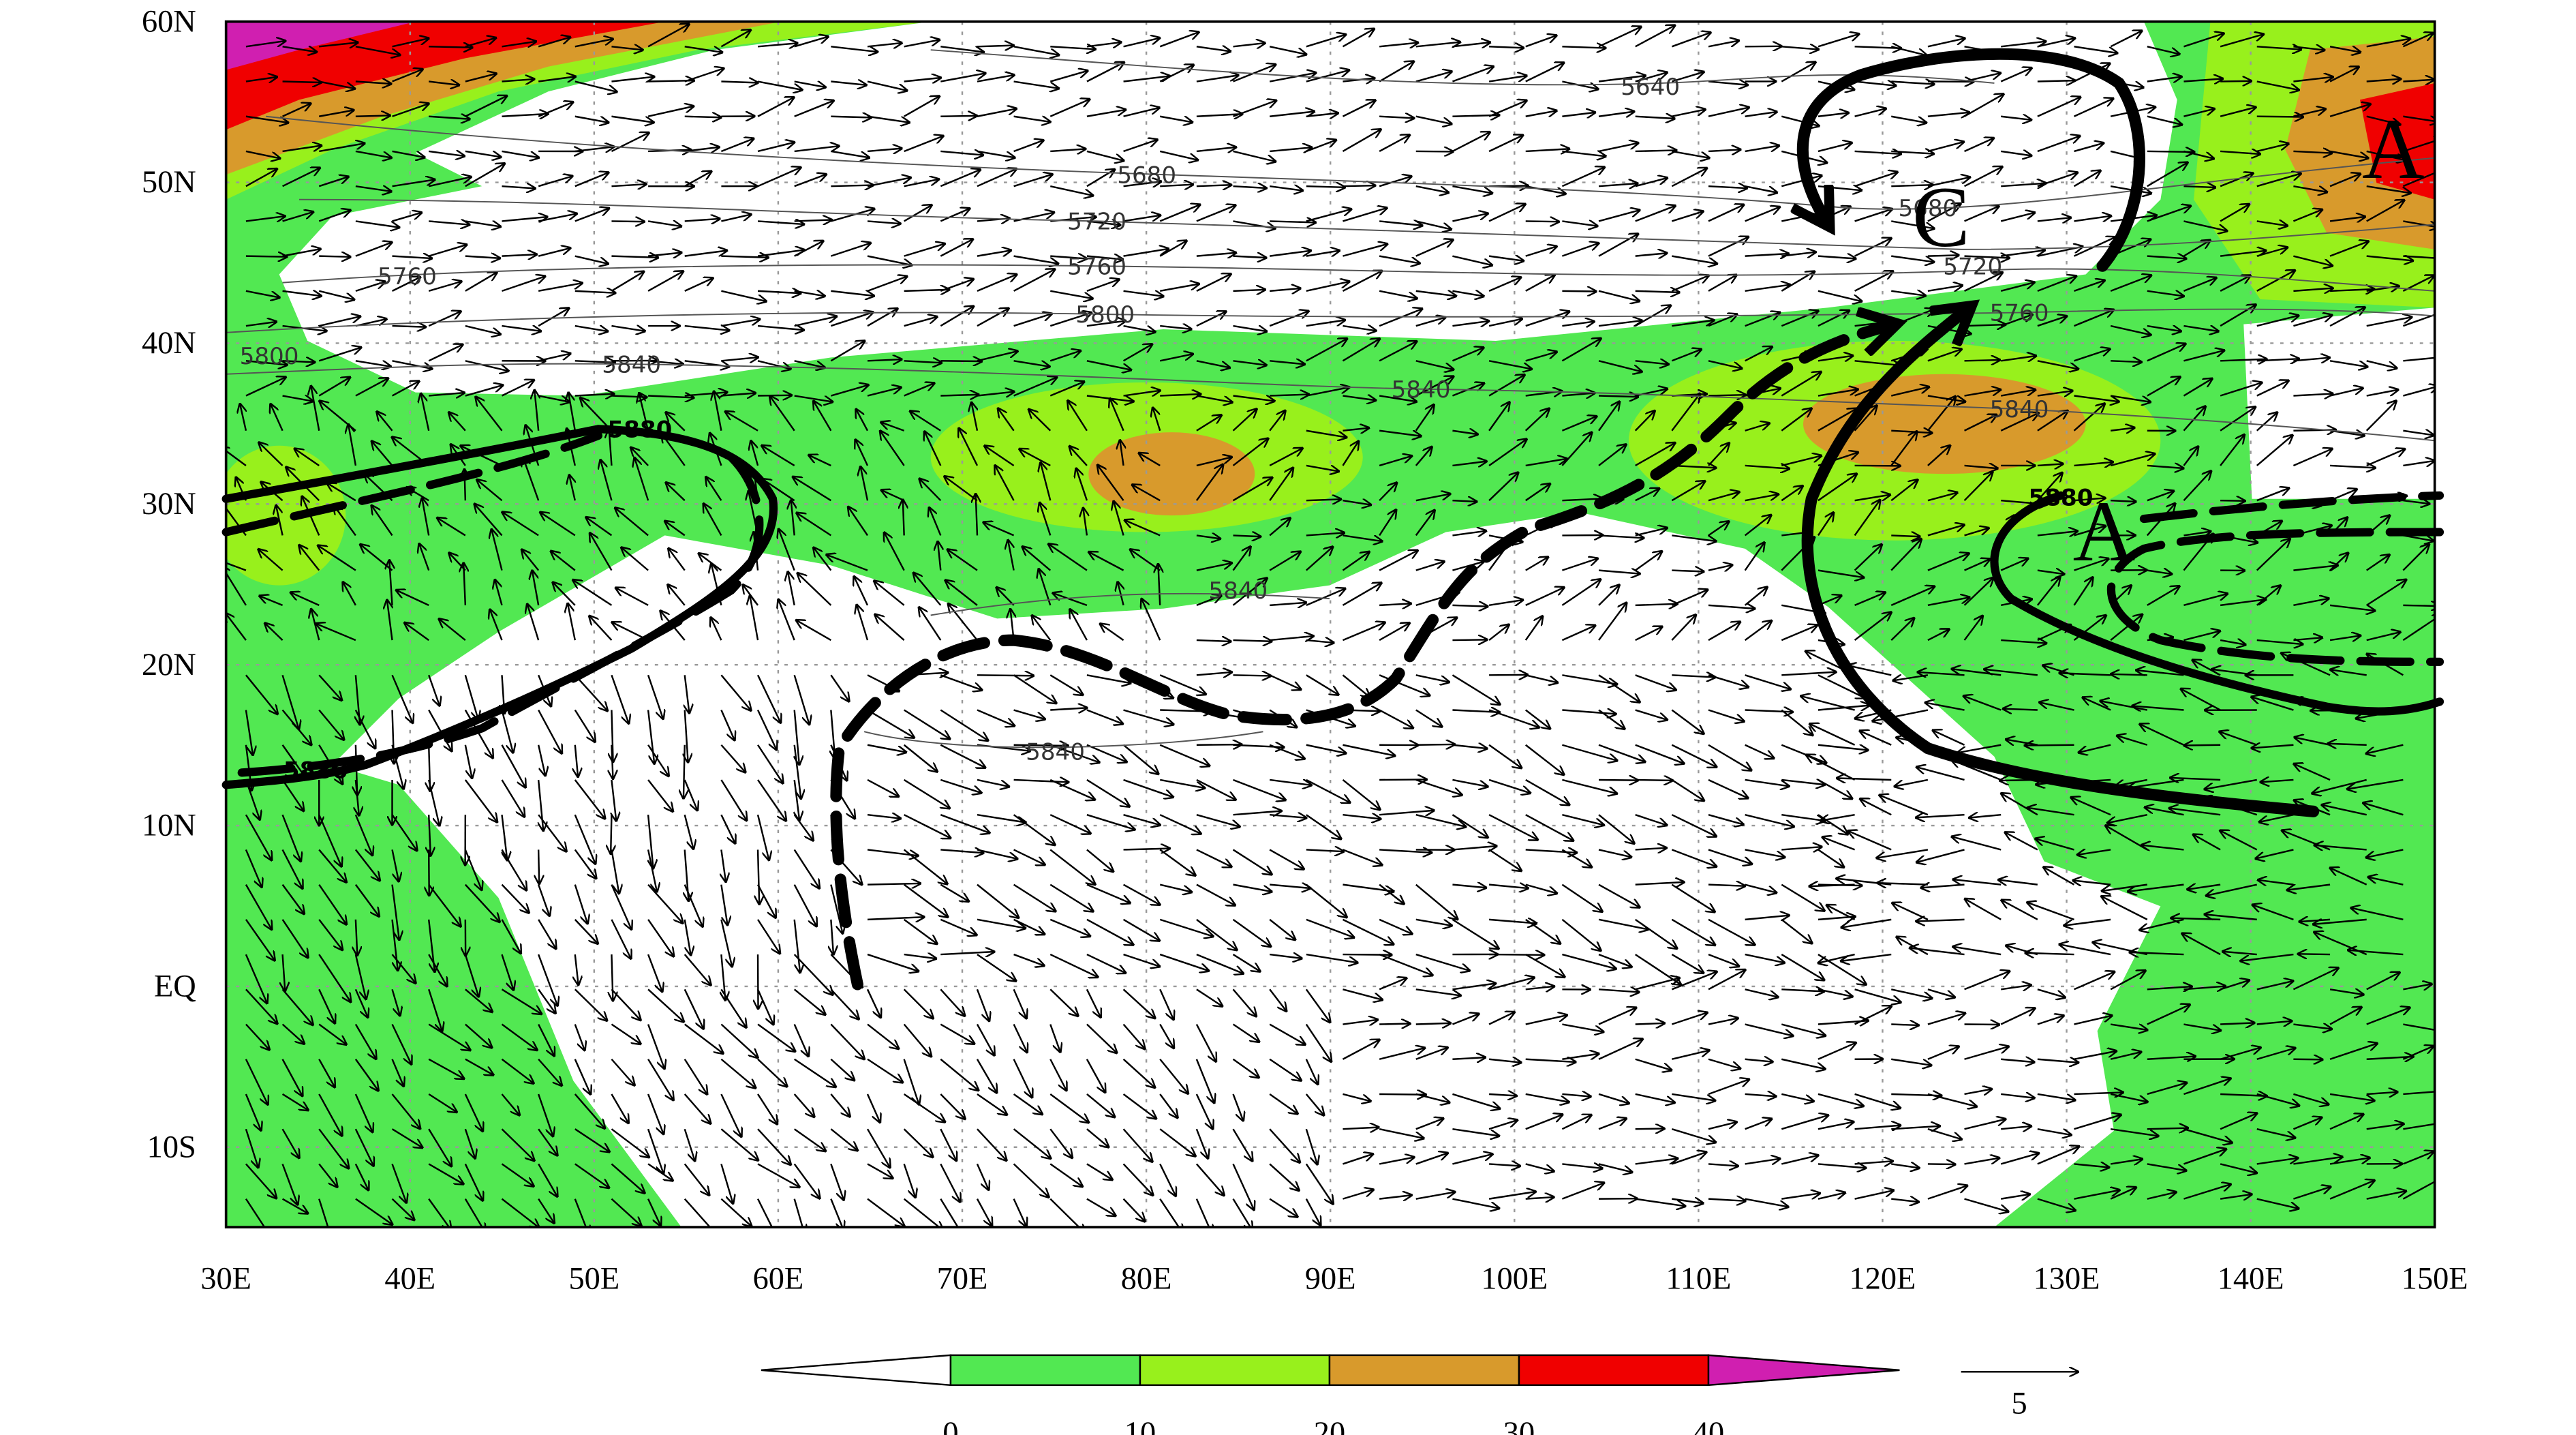 Image resolution: width=2576 pixels, height=1435 pixels. Describe the element at coordinates (1650, 87) in the screenshot. I see `contour-label: 5640` at that location.